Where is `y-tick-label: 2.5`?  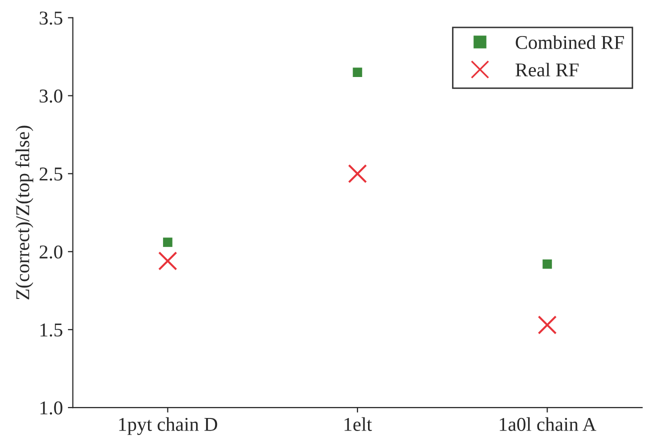 y-tick-label: 2.5 is located at coordinates (51, 174).